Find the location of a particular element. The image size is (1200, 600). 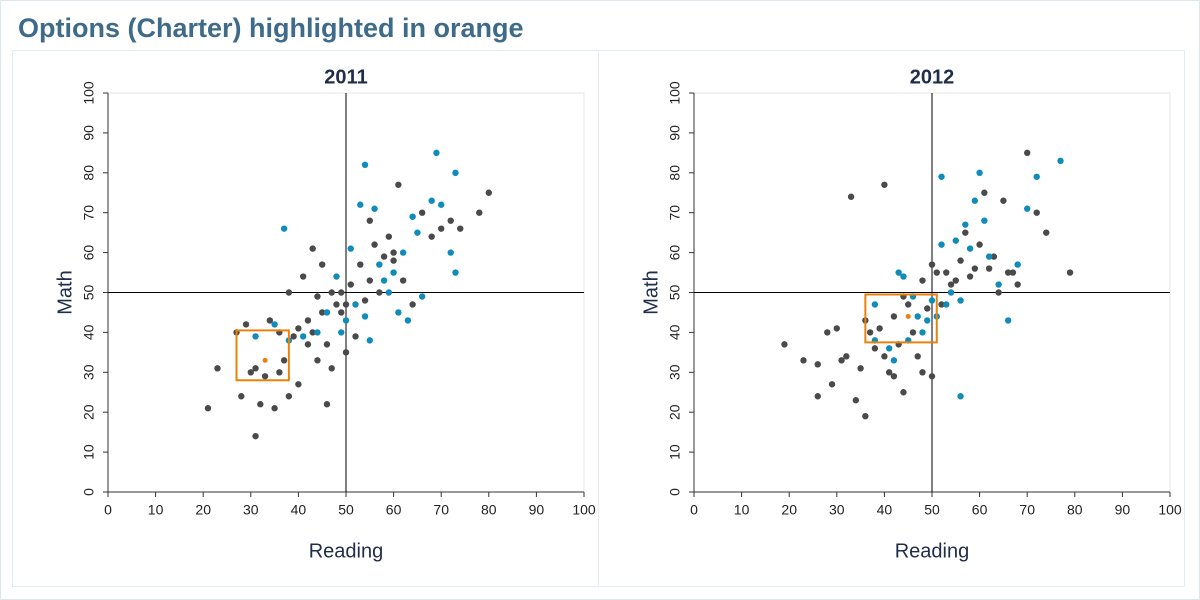

y-tick-label: 100 is located at coordinates (675, 93).